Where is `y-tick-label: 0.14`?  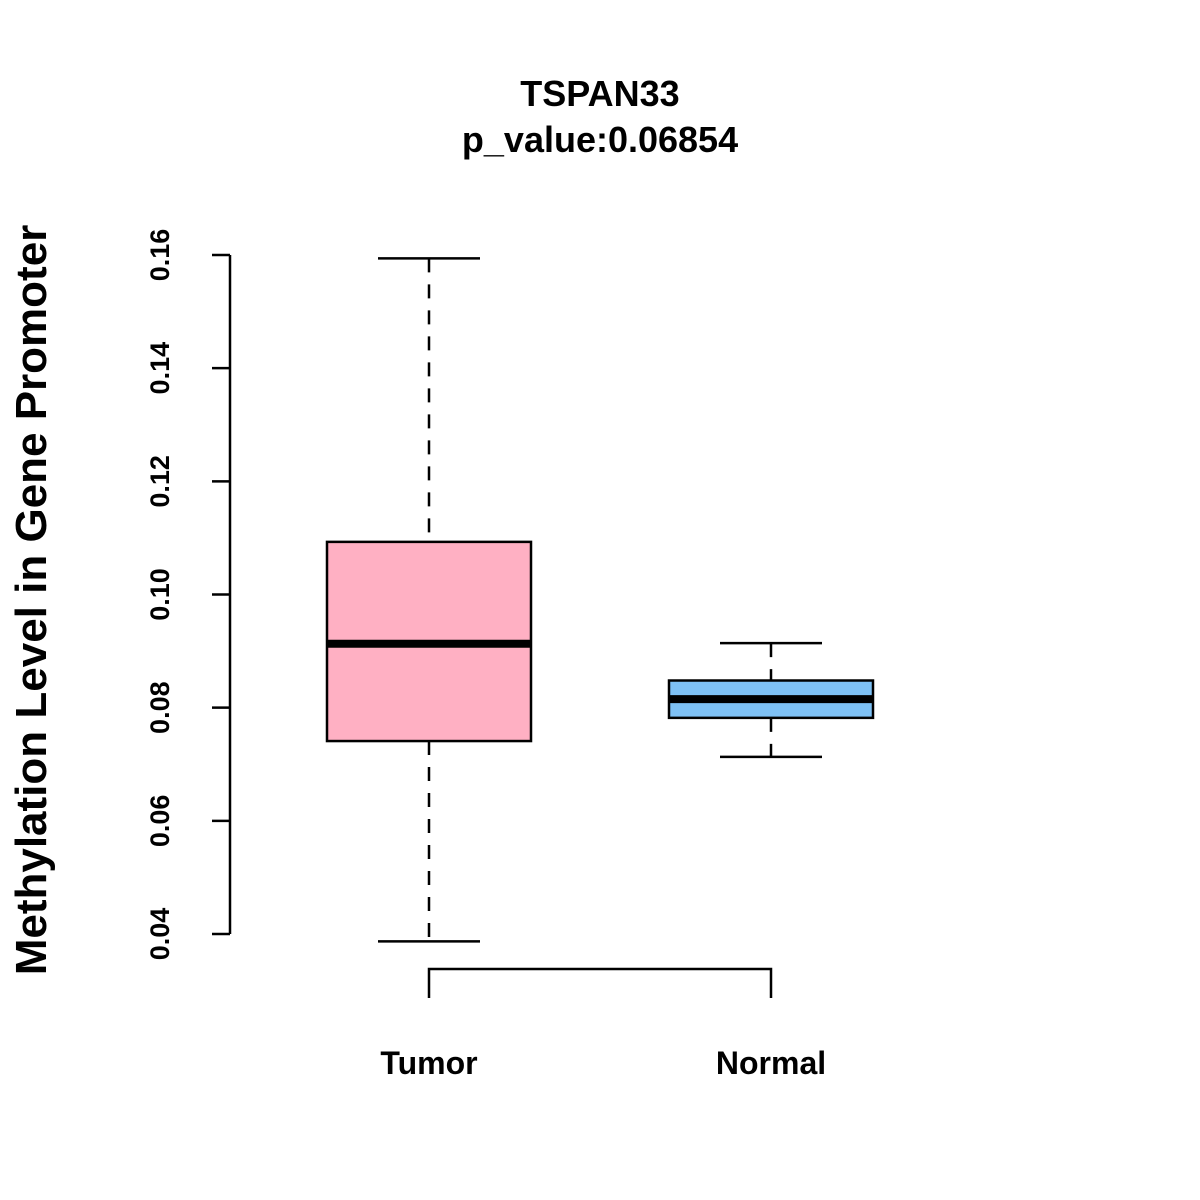 y-tick-label: 0.14 is located at coordinates (160, 368).